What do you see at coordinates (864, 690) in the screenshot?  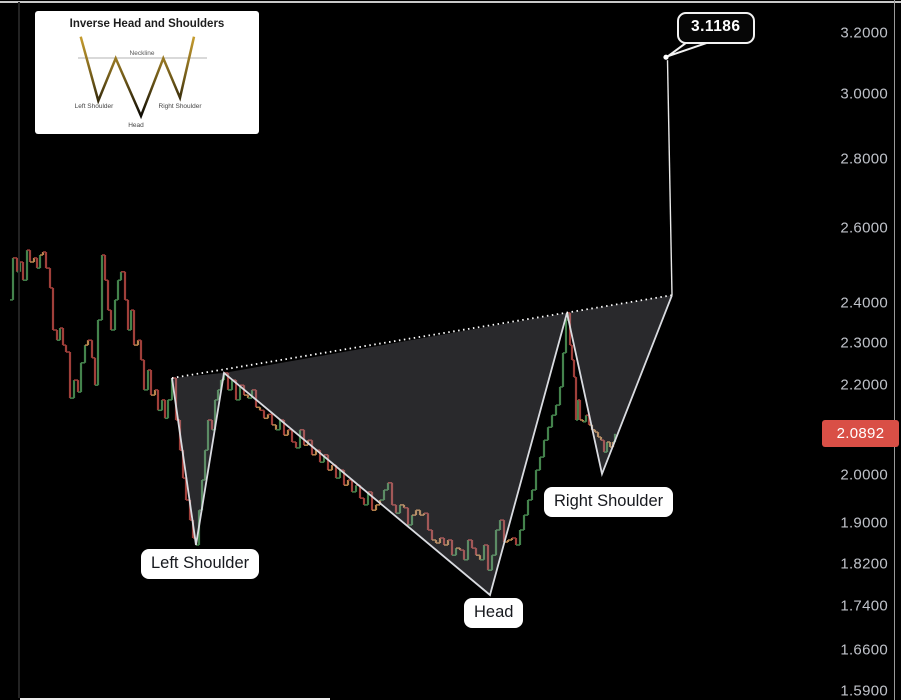 I see `price-axis-tick: 1.5900` at bounding box center [864, 690].